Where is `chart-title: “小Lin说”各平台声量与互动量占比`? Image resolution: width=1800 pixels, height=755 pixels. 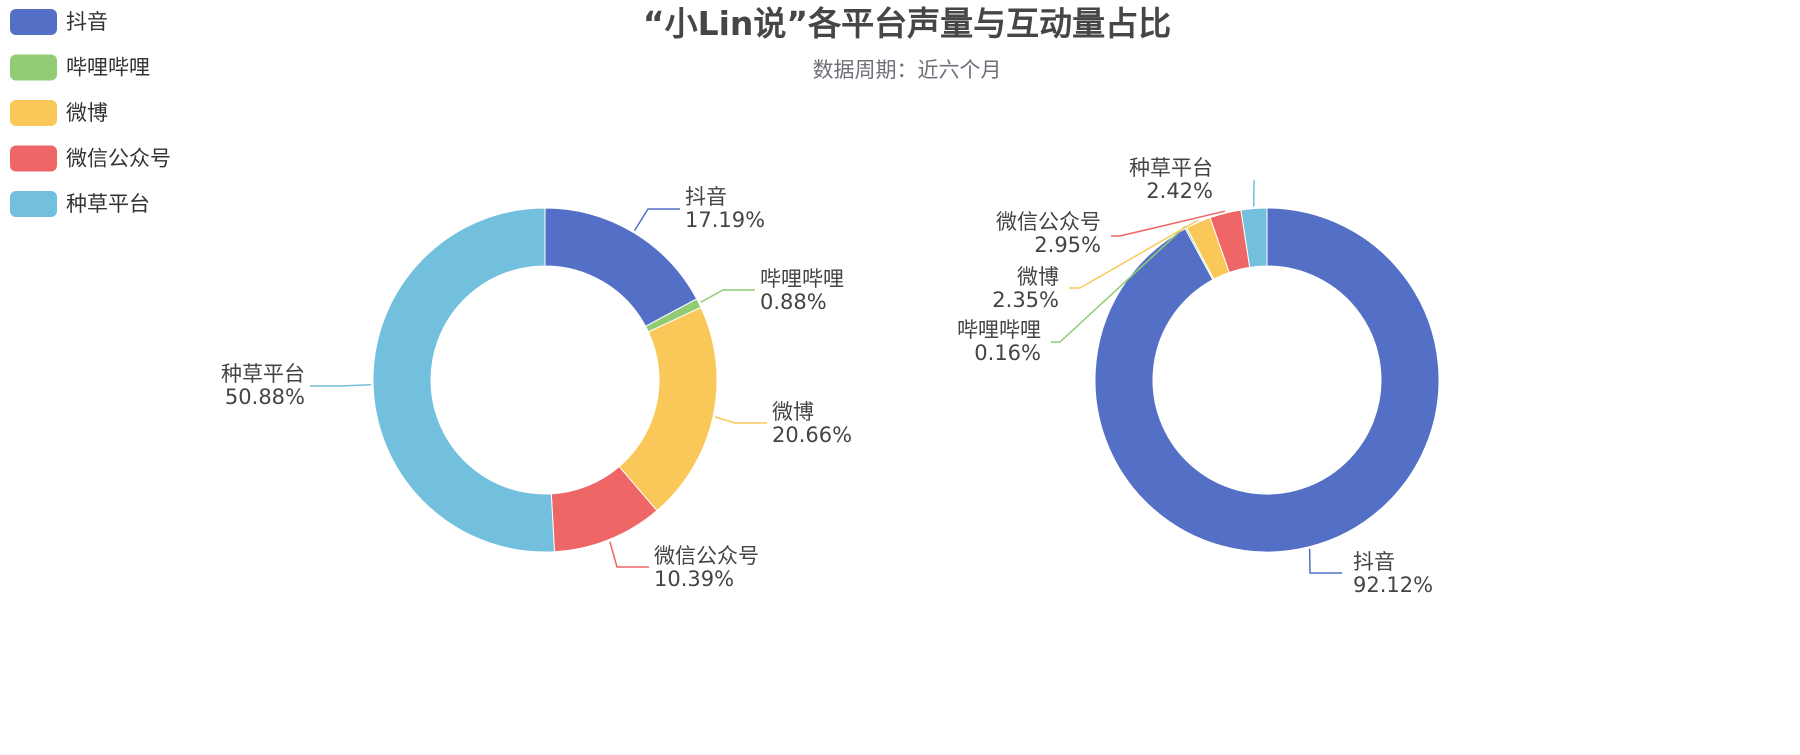 chart-title: “小Lin说”各平台声量与互动量占比 is located at coordinates (907, 23).